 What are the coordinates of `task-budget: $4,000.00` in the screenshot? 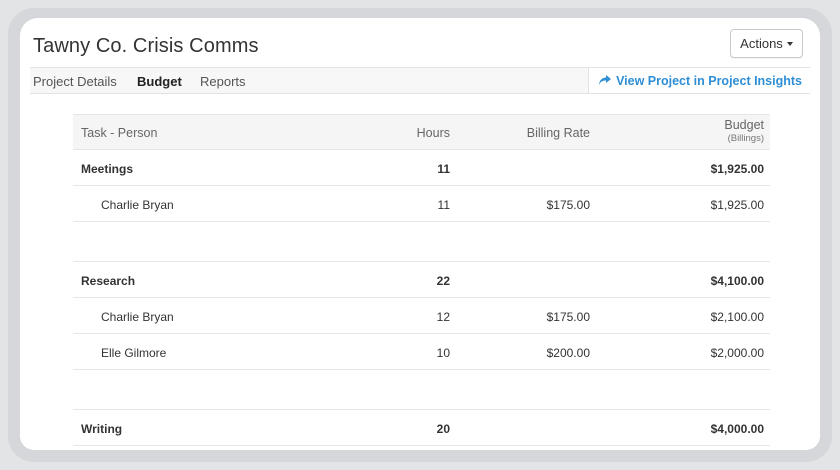 It's located at (737, 429).